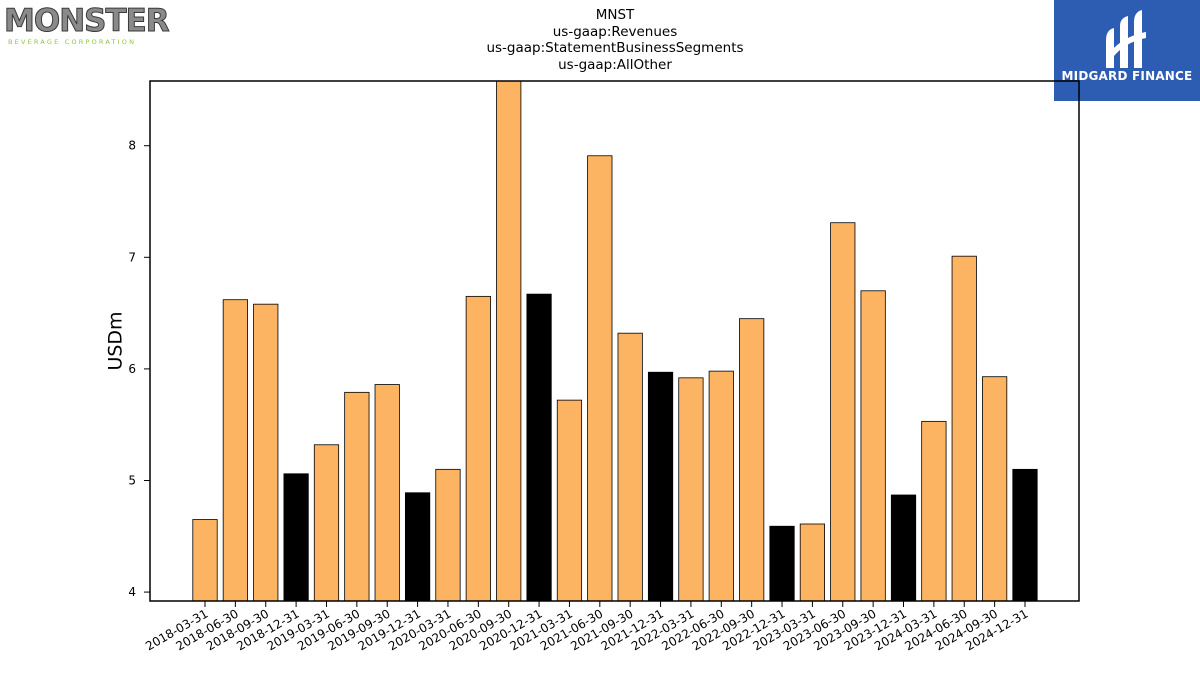  I want to click on monster-logo: MONSTER BEVERAGE CORPORATION, so click(87, 25).